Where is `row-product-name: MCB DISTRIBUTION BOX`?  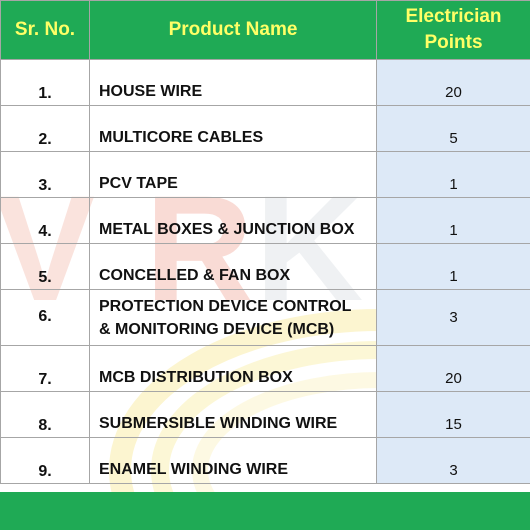 row-product-name: MCB DISTRIBUTION BOX is located at coordinates (233, 368).